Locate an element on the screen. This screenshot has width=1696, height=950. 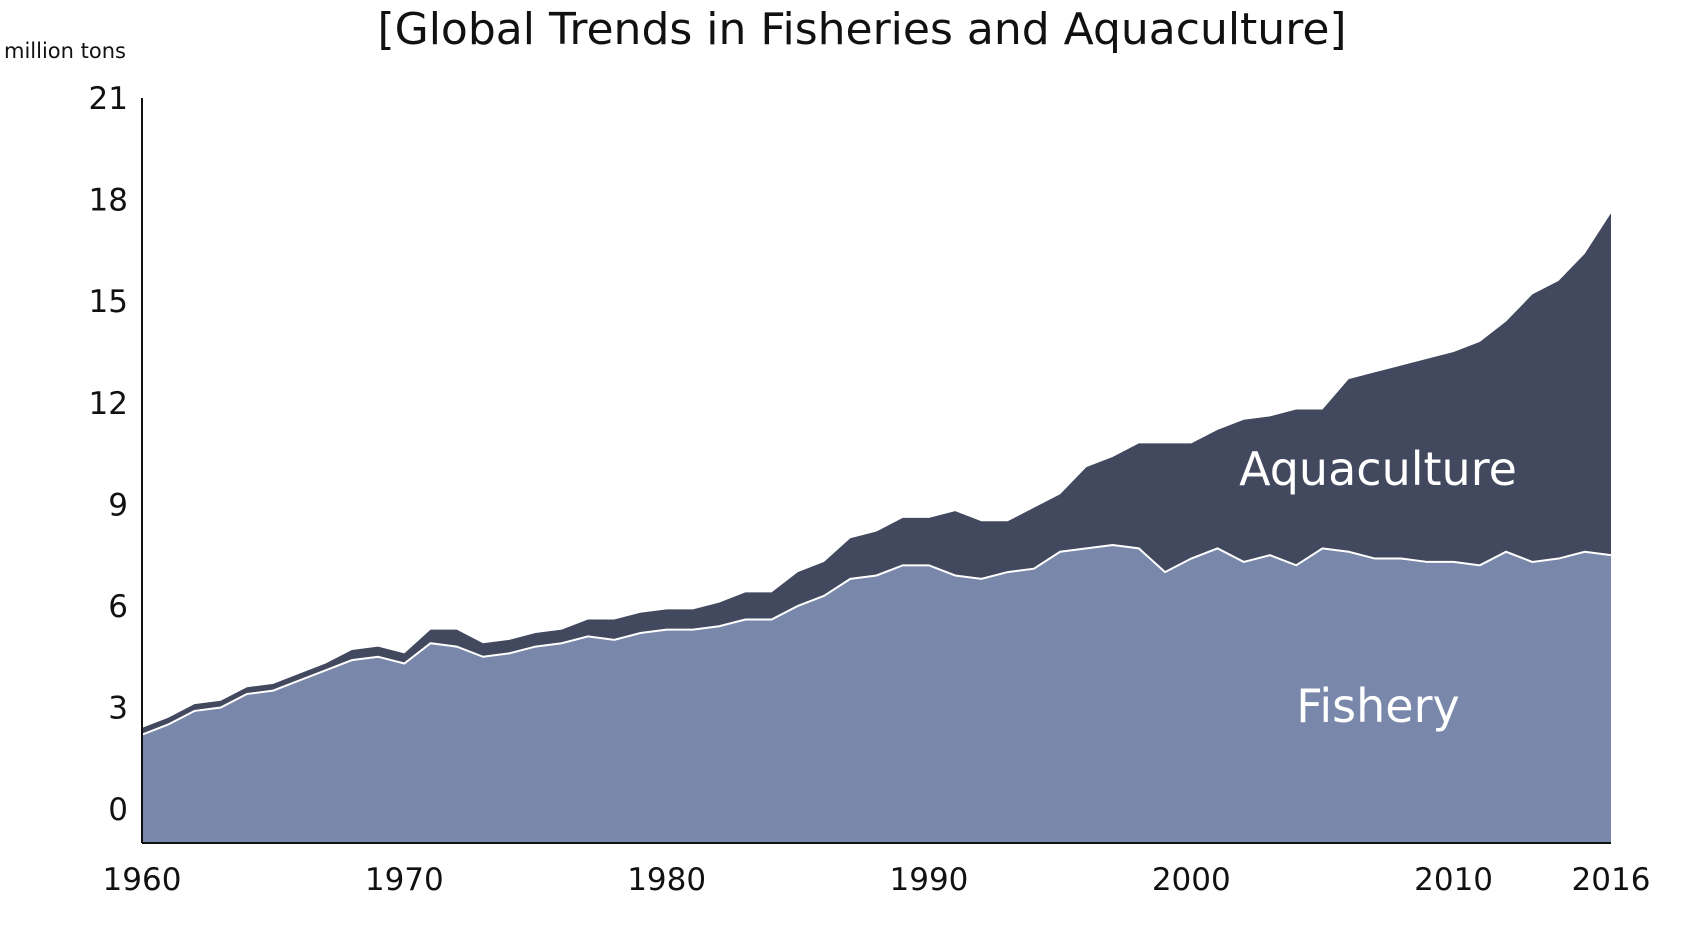
y-axis-unit-label: million tons is located at coordinates (65, 51).